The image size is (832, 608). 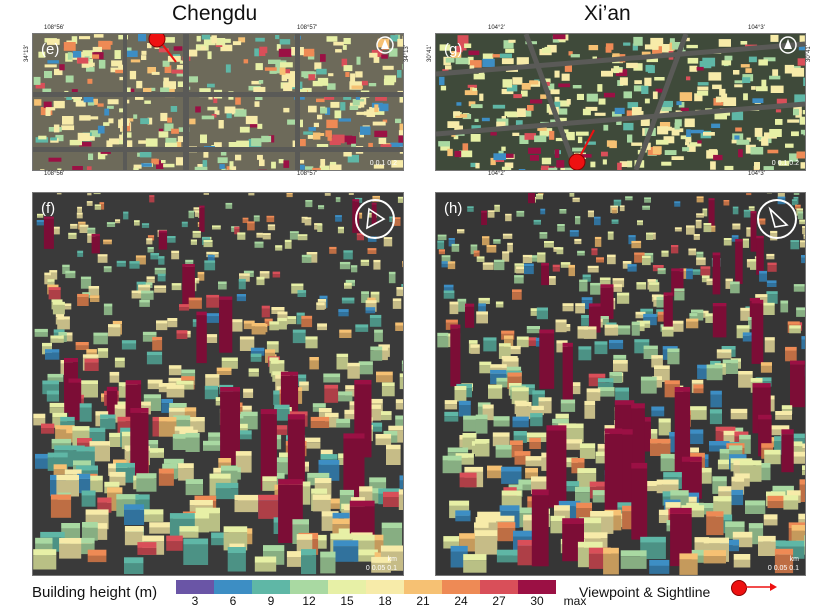 I want to click on legend-swatch, so click(x=271, y=587).